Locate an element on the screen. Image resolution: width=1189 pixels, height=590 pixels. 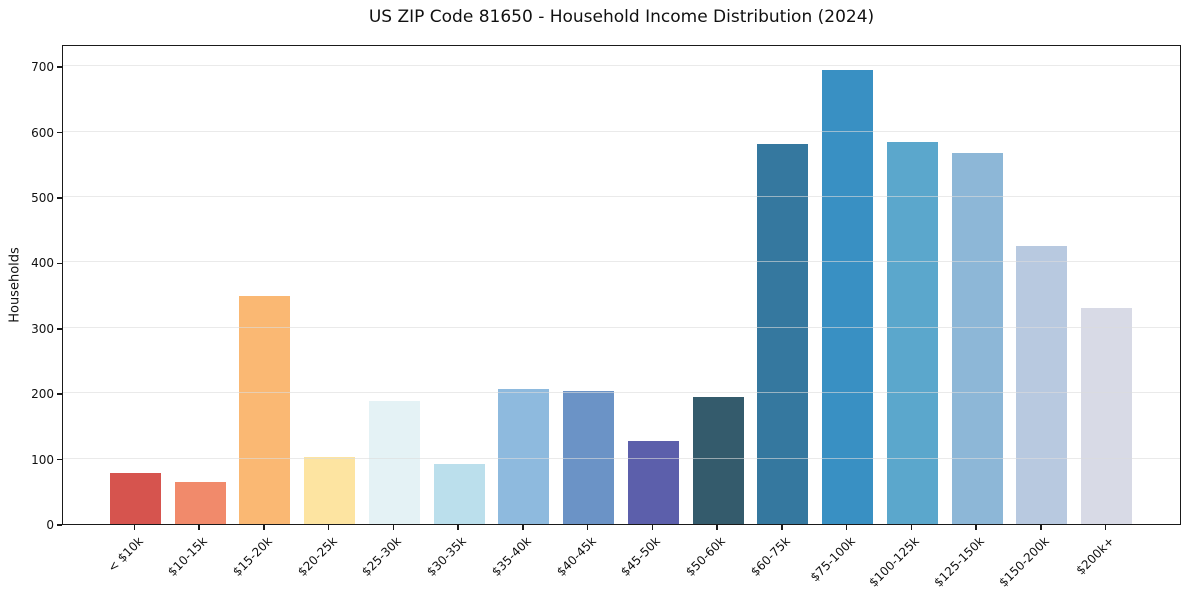
bar-$20-25k is located at coordinates (330, 490).